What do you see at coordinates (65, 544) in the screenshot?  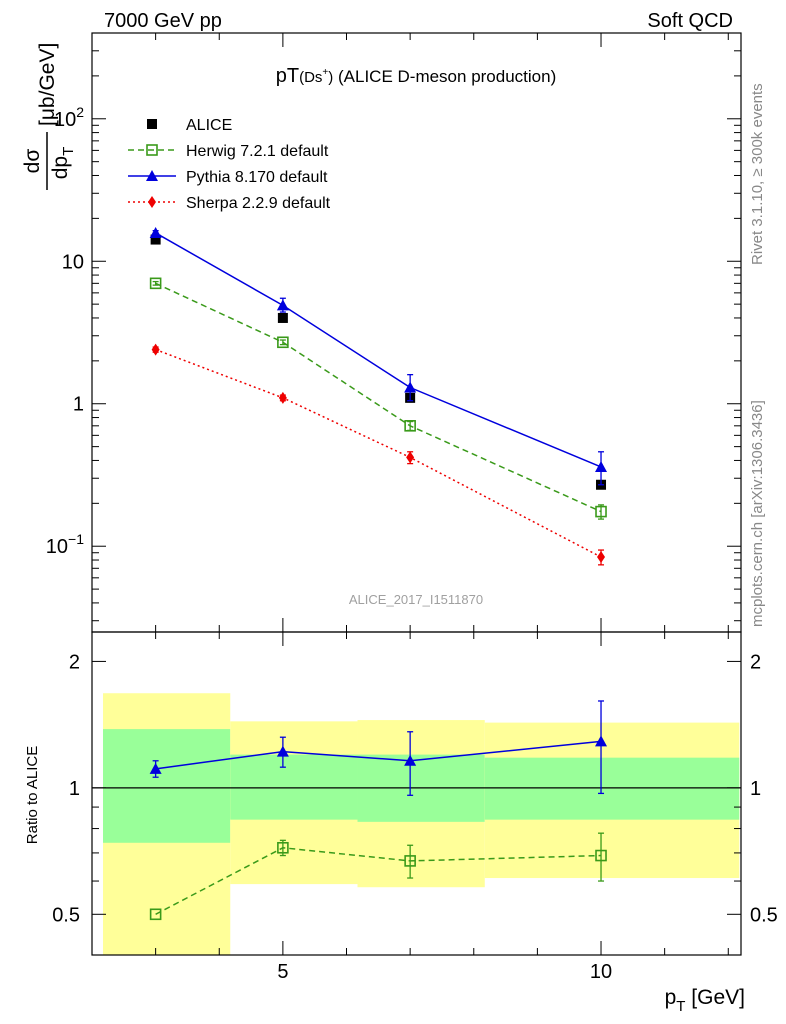 I see `main-y-tick-label: 10⁻¹` at bounding box center [65, 544].